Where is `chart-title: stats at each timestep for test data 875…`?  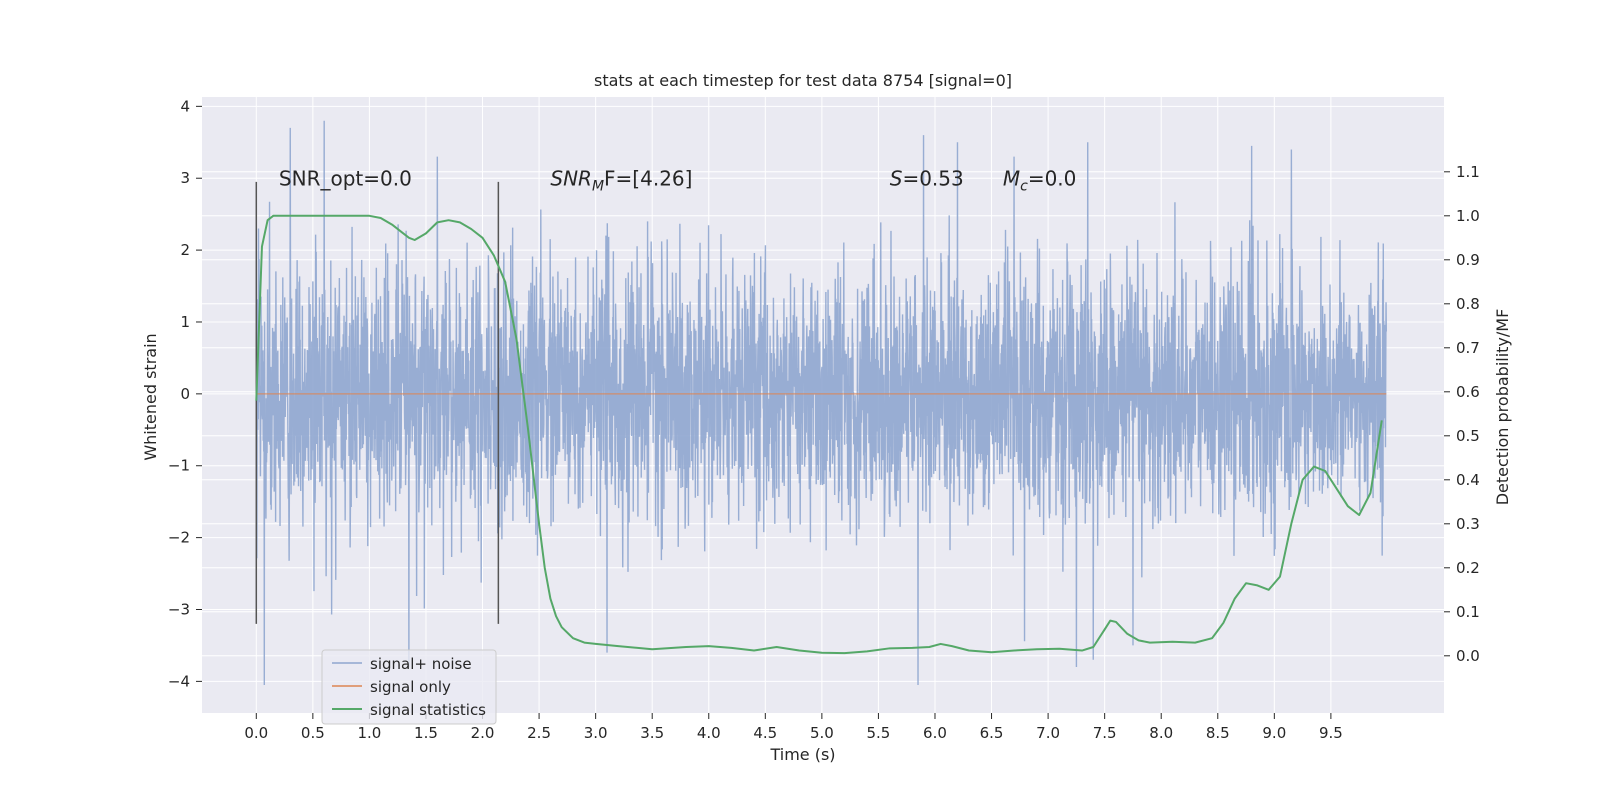 chart-title: stats at each timestep for test data 875… is located at coordinates (803, 80).